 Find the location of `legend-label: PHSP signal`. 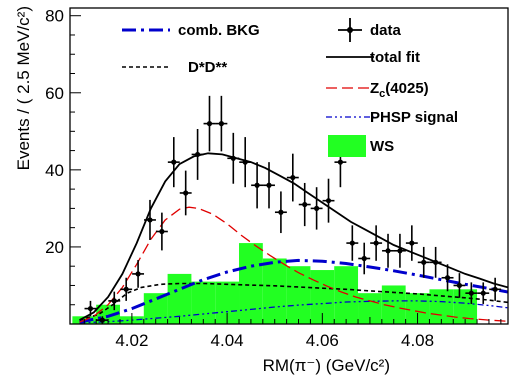

legend-label: PHSP signal is located at coordinates (414, 117).